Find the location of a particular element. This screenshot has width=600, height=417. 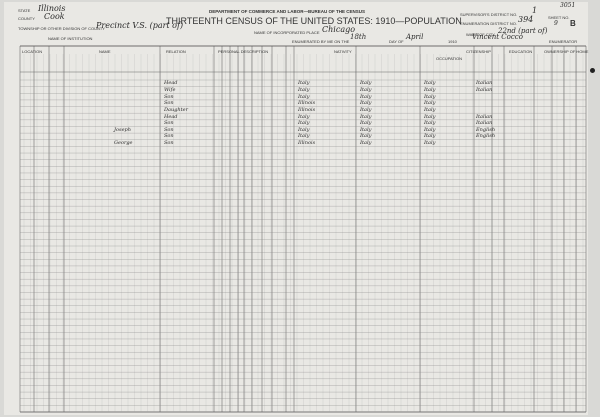

ed-label: ENUMERATION DISTRICT NO. is located at coordinates (488, 23).